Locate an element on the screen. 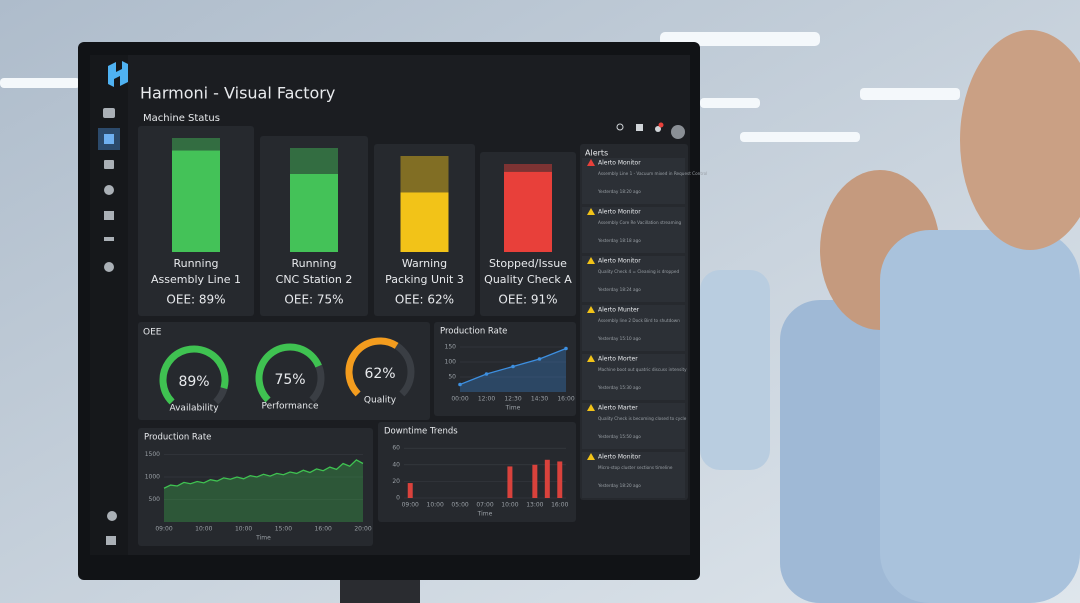  area is located at coordinates (263, 490).